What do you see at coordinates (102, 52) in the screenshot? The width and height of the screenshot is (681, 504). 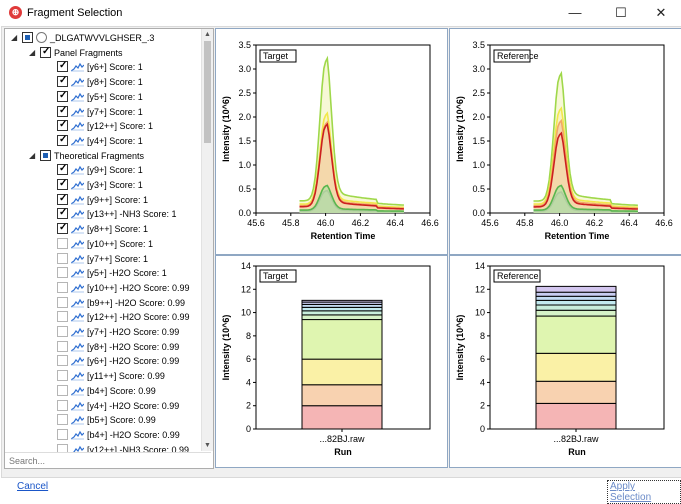 I see `tree-group-panel: ◢ Panel Fragments` at bounding box center [102, 52].